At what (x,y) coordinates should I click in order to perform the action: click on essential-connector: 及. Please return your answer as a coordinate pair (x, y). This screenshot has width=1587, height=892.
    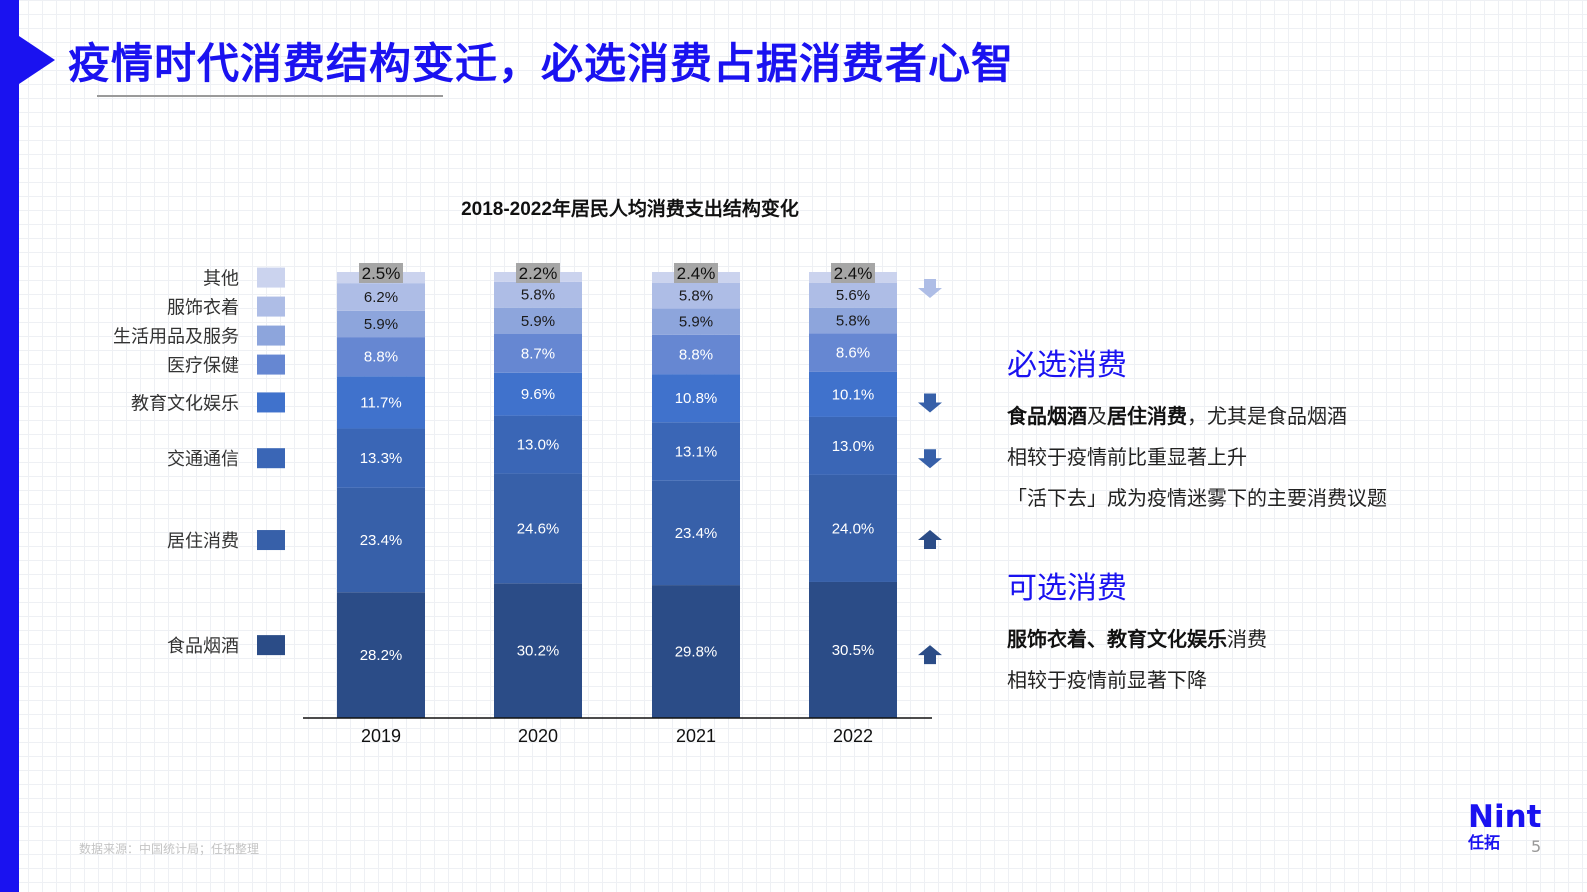
    Looking at the image, I should click on (1097, 416).